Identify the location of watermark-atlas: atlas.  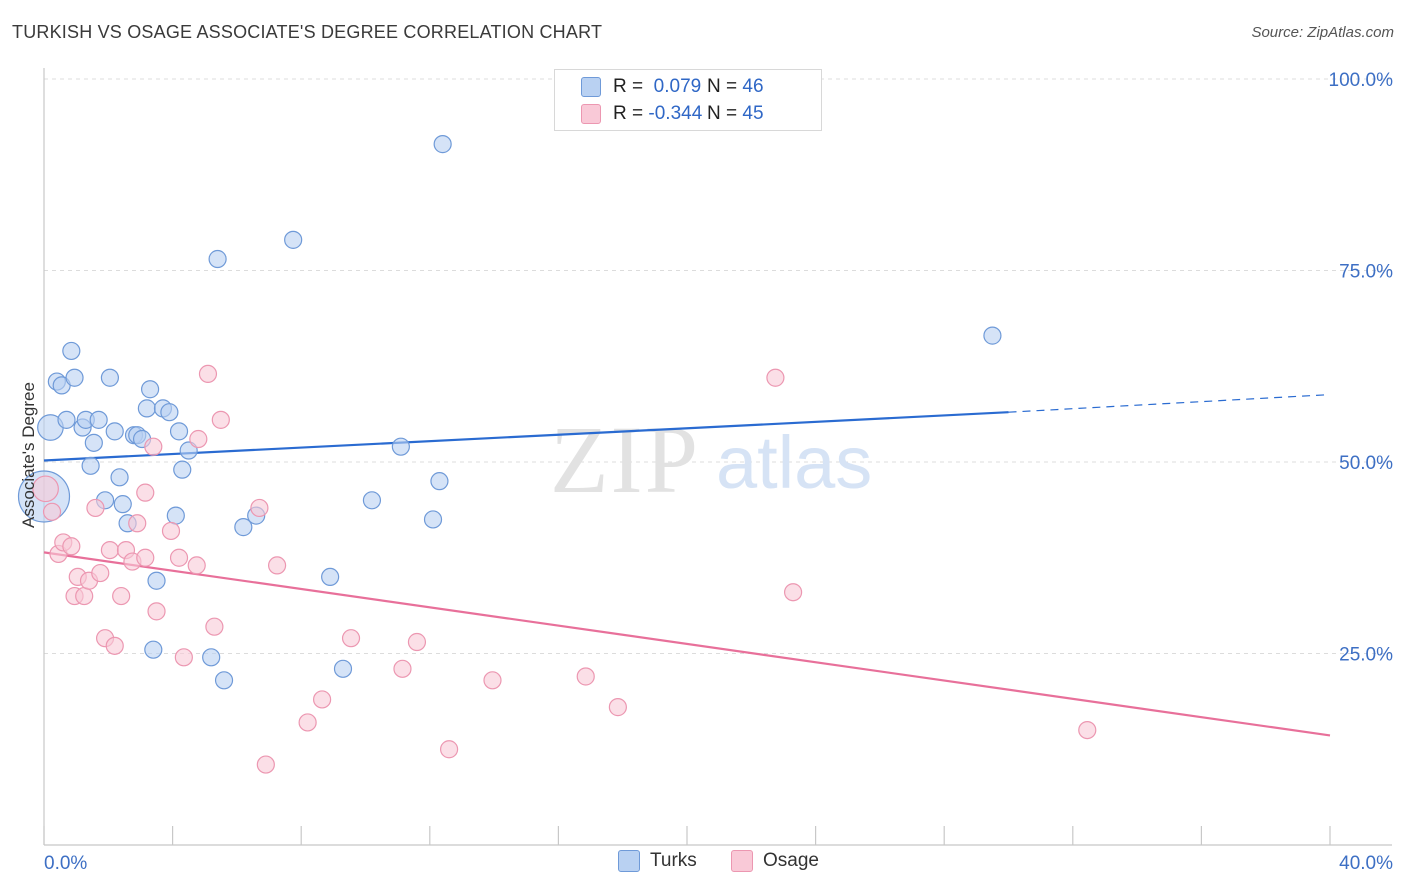
(794, 462).